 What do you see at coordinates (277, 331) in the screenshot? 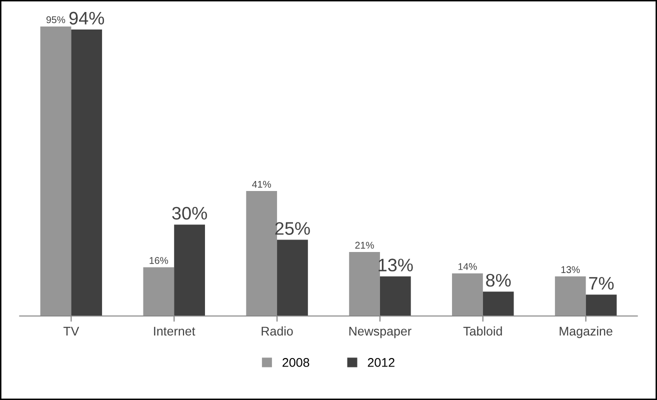
I see `x-tick-label: Radio` at bounding box center [277, 331].